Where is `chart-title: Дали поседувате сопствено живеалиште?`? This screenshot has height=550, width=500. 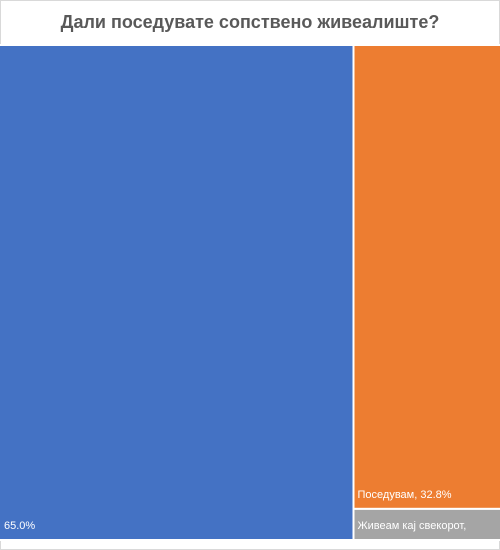
chart-title: Дали поседувате сопствено живеалиште? is located at coordinates (250, 22).